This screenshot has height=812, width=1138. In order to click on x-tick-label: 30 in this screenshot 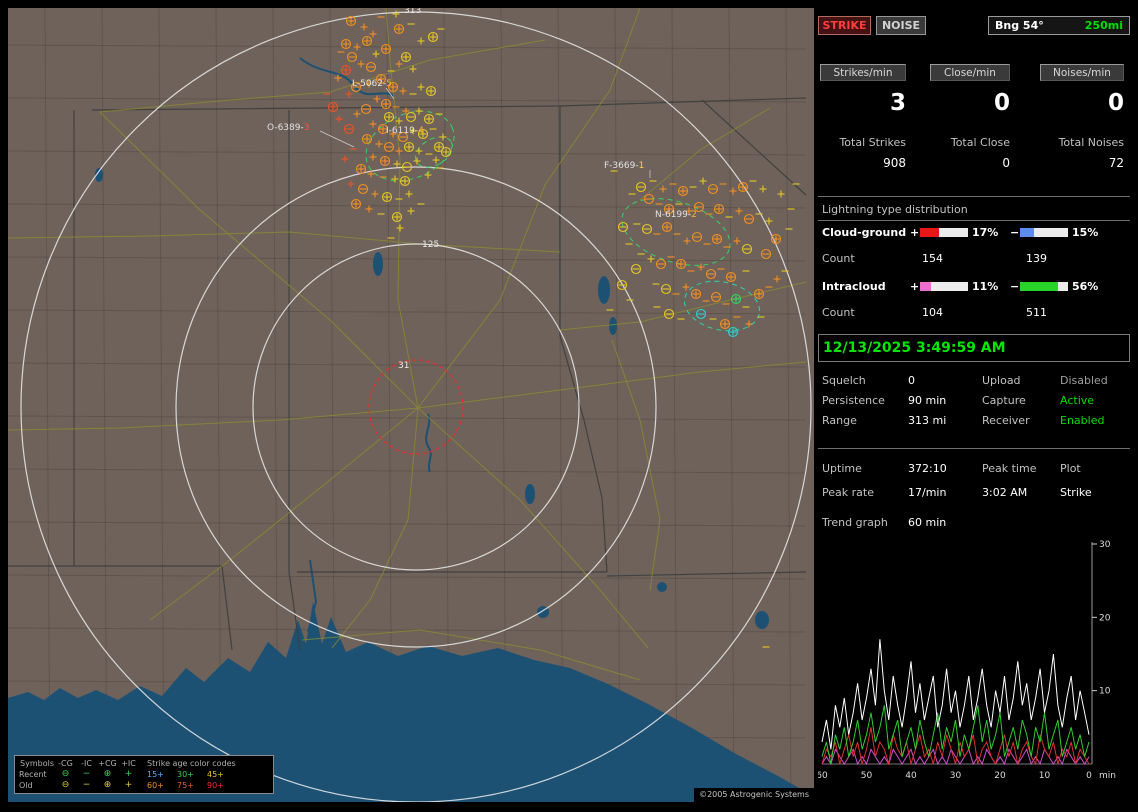, I will do `click(956, 776)`.